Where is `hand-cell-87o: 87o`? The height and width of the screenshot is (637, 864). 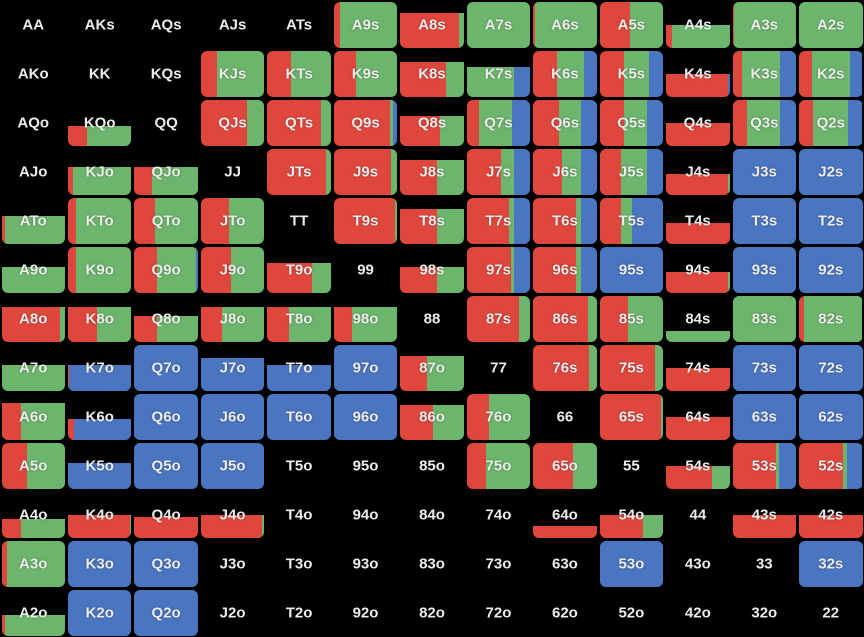
hand-cell-87o: 87o is located at coordinates (432, 367).